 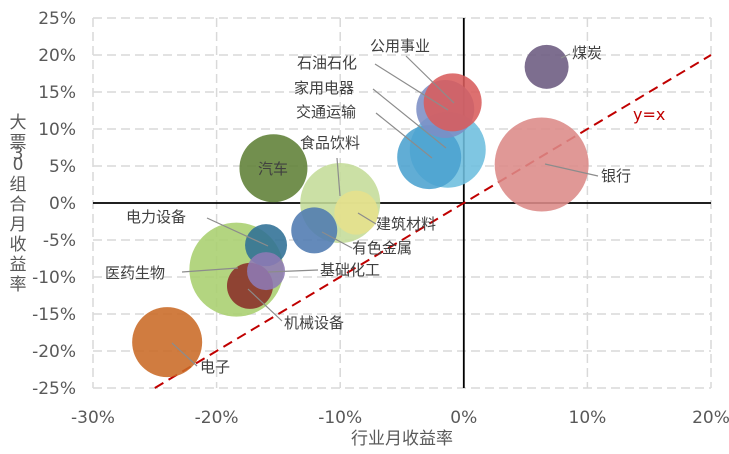 I want to click on bubble-label: 石油石化, so click(x=327, y=63).